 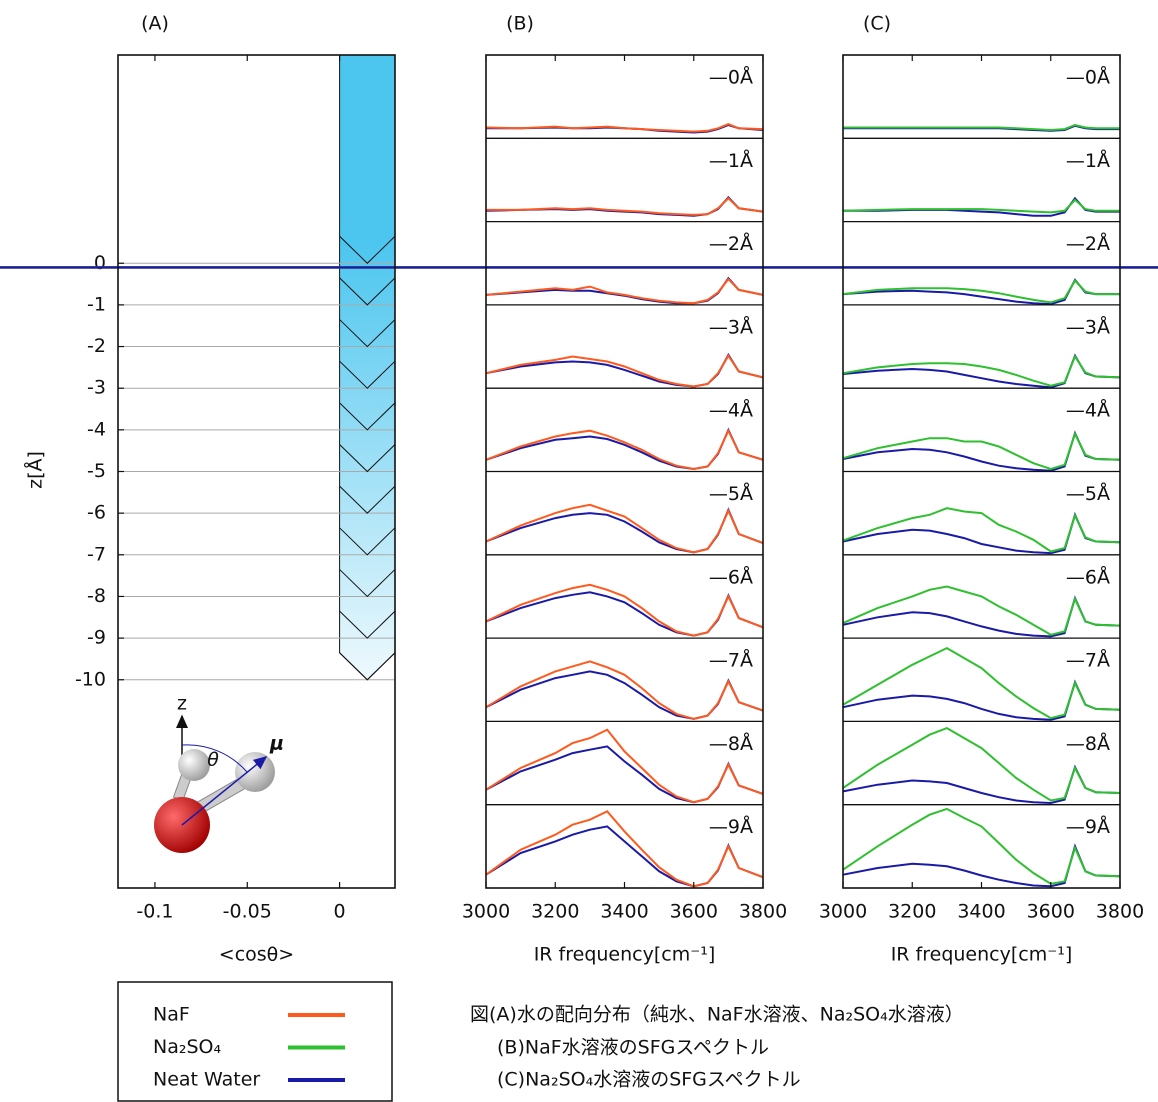 What do you see at coordinates (96, 346) in the screenshot?
I see `y-tick-label: -2` at bounding box center [96, 346].